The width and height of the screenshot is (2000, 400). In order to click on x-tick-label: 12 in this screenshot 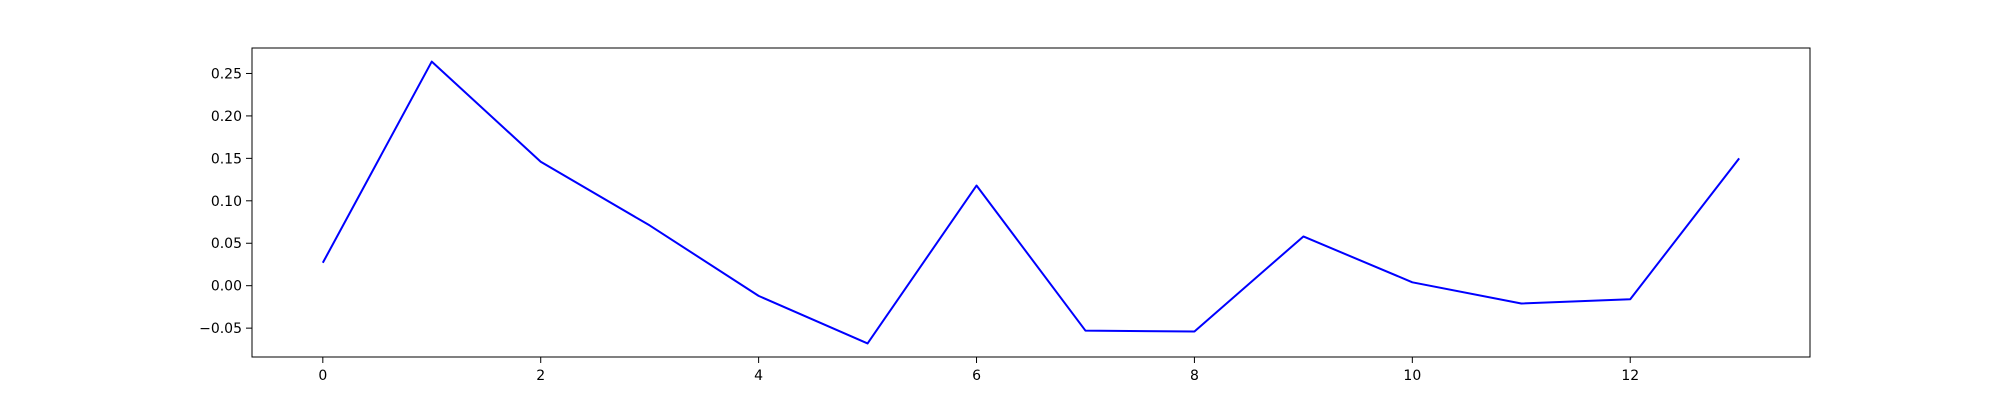, I will do `click(1630, 376)`.